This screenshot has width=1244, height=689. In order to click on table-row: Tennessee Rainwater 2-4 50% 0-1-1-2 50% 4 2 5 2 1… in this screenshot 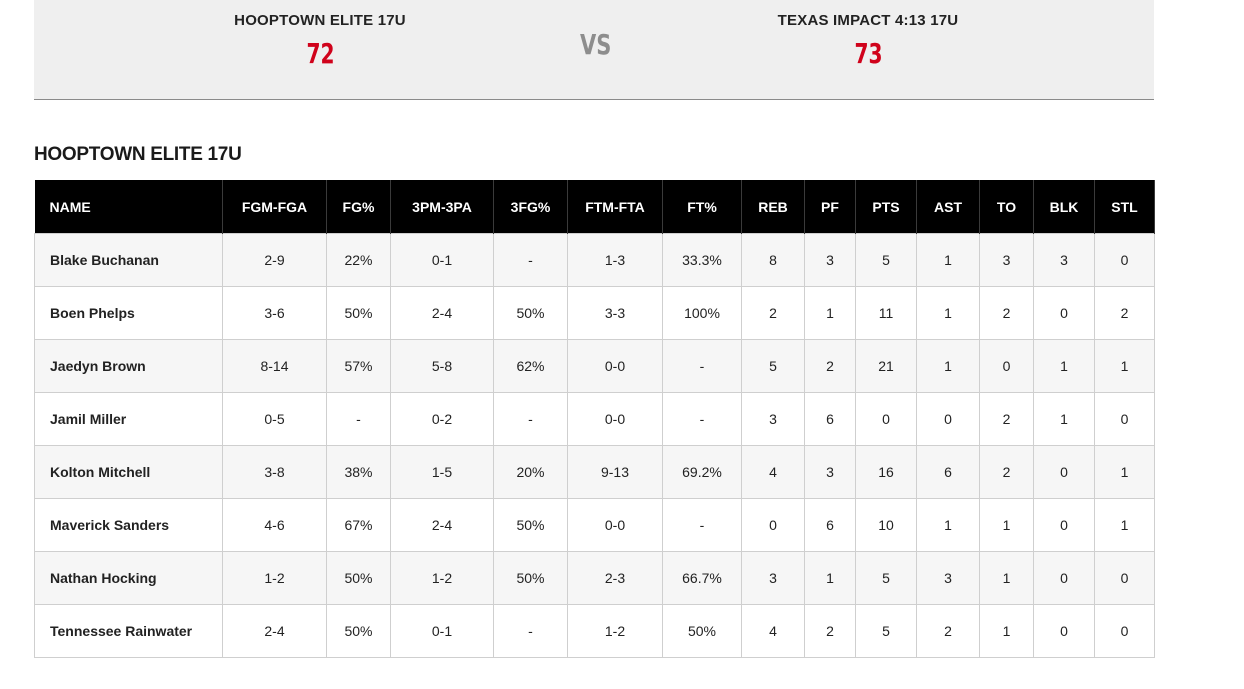, I will do `click(594, 631)`.